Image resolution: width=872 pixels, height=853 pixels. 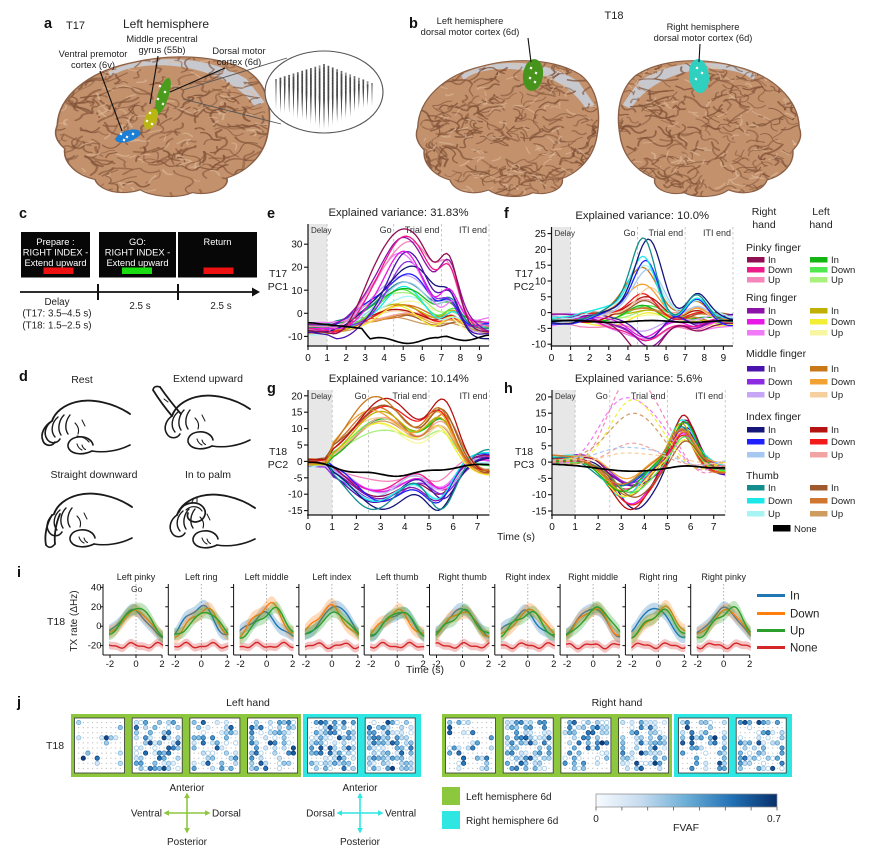 I want to click on svg-text: Middle precentral, so click(x=161, y=39).